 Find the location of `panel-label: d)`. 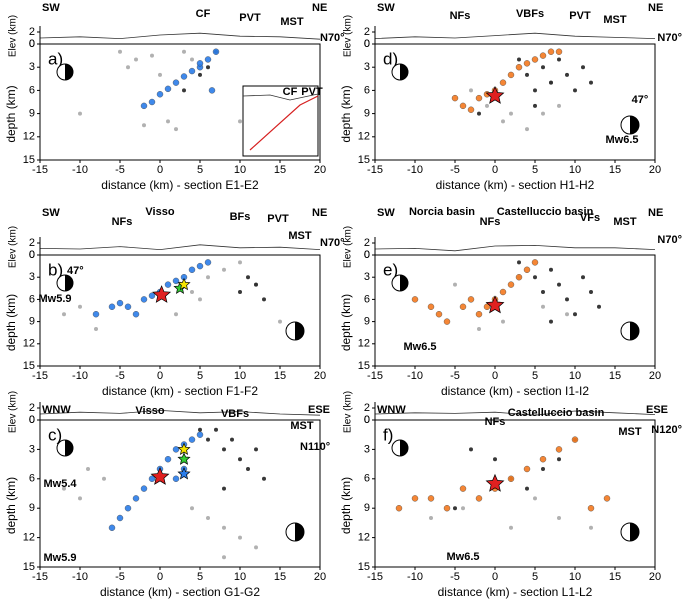

panel-label: d) is located at coordinates (390, 58).